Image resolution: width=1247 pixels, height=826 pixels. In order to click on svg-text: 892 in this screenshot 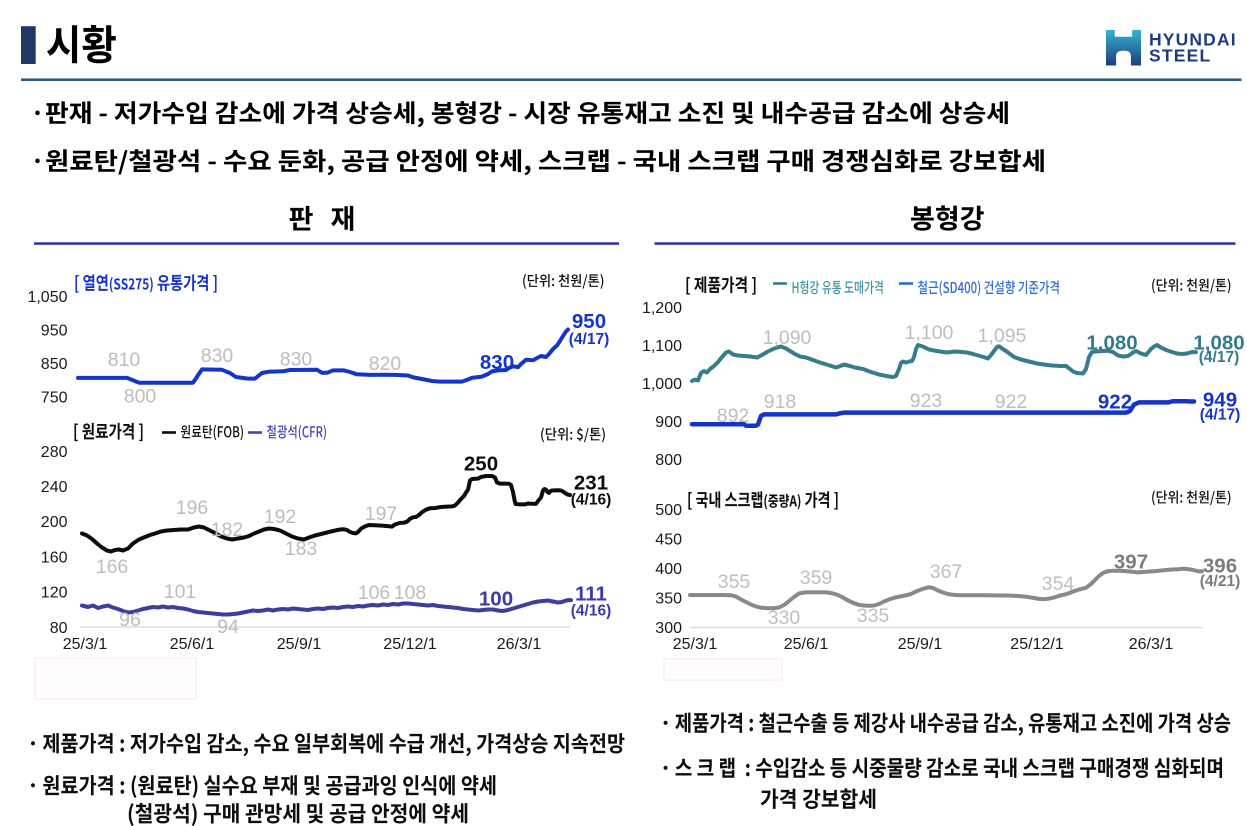, I will do `click(733, 416)`.